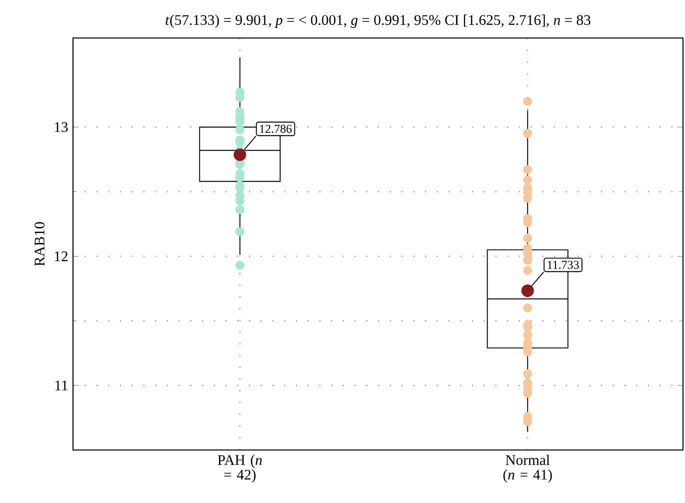 The width and height of the screenshot is (685, 503). Describe the element at coordinates (378, 21) in the screenshot. I see `chart-title: t(57.133) = 9.901, p = < 0.001, g = 0.991, 95% CI [1.625, 2.716], n = 83` at that location.